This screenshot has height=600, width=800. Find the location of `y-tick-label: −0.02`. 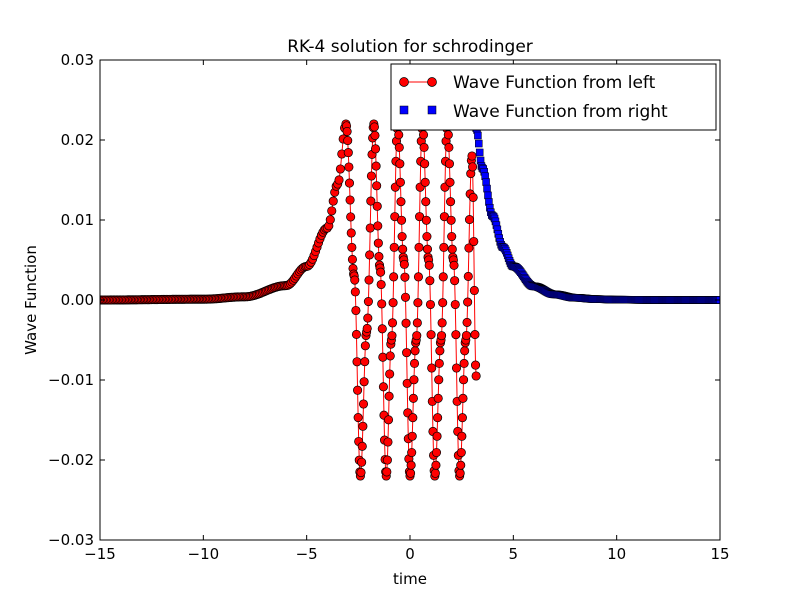

y-tick-label: −0.02 is located at coordinates (71, 460).